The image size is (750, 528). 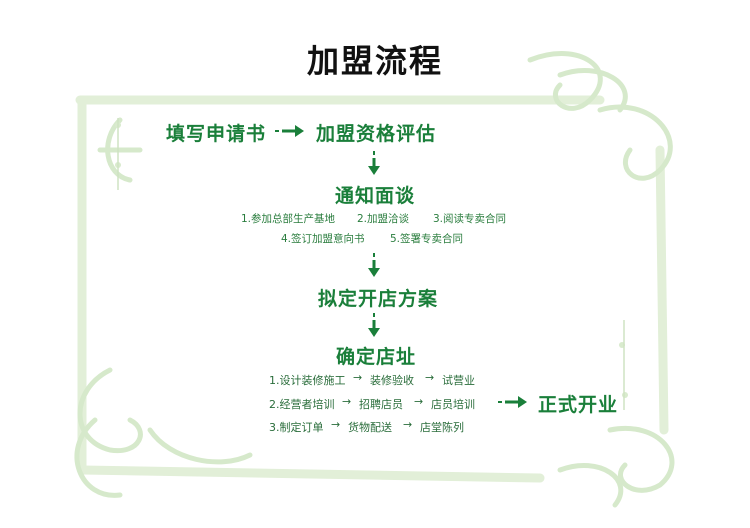 What do you see at coordinates (307, 380) in the screenshot?
I see `location-item: 1.设计装修施工` at bounding box center [307, 380].